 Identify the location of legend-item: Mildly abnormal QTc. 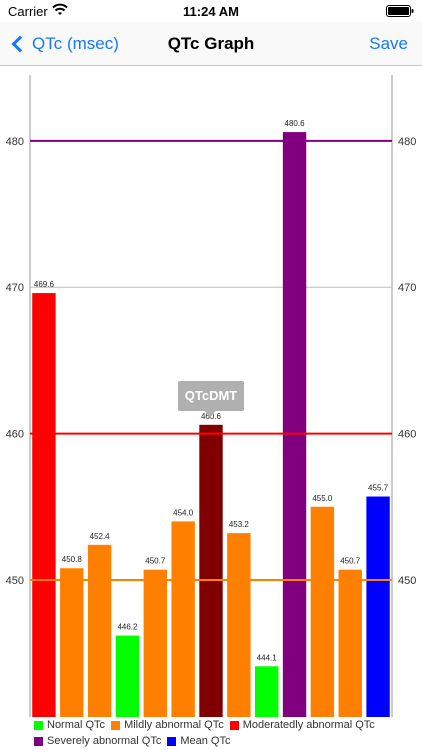
(167, 725).